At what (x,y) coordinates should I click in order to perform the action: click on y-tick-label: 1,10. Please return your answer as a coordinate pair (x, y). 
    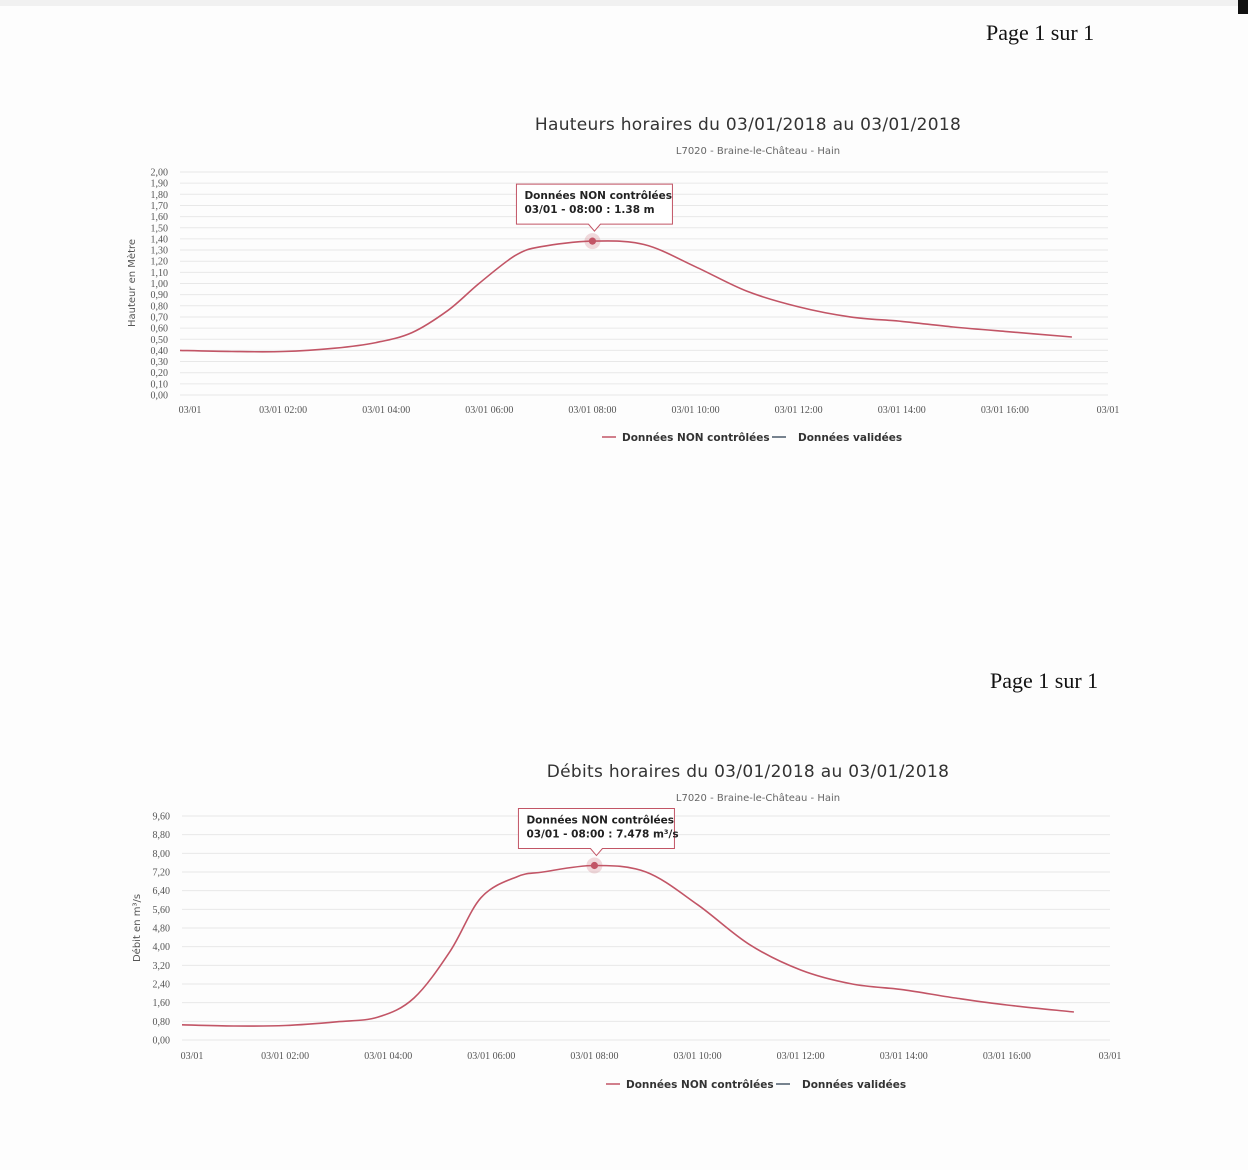
    Looking at the image, I should click on (160, 273).